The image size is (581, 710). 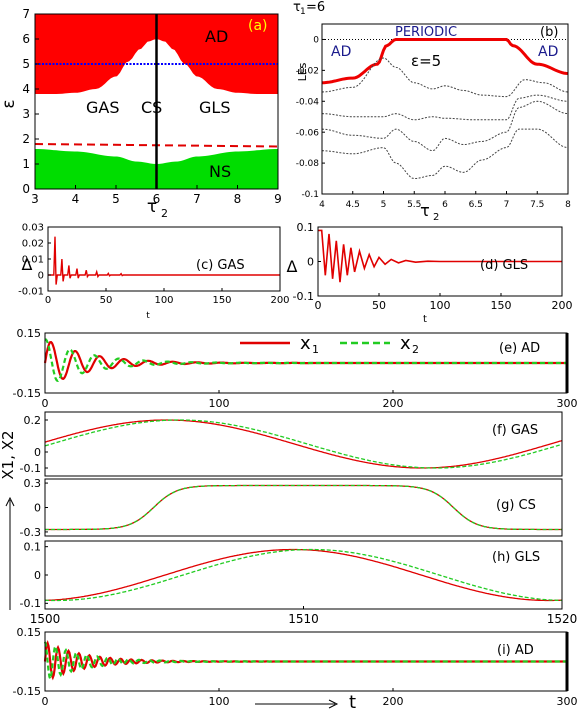 What do you see at coordinates (308, 164) in the screenshot?
I see `y-tick-label: -0.08` at bounding box center [308, 164].